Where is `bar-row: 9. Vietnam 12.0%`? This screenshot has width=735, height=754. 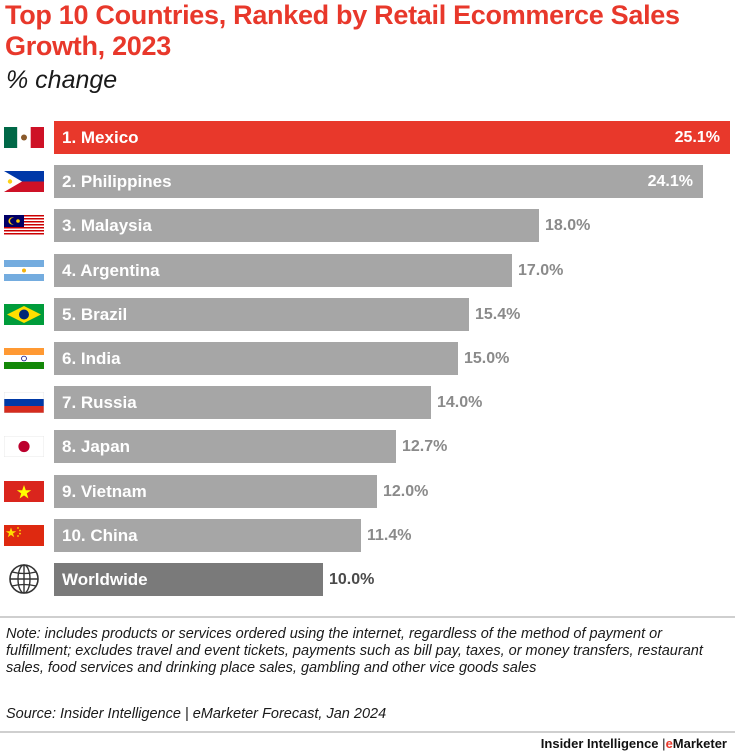
bar-row: 9. Vietnam 12.0% is located at coordinates (367, 491).